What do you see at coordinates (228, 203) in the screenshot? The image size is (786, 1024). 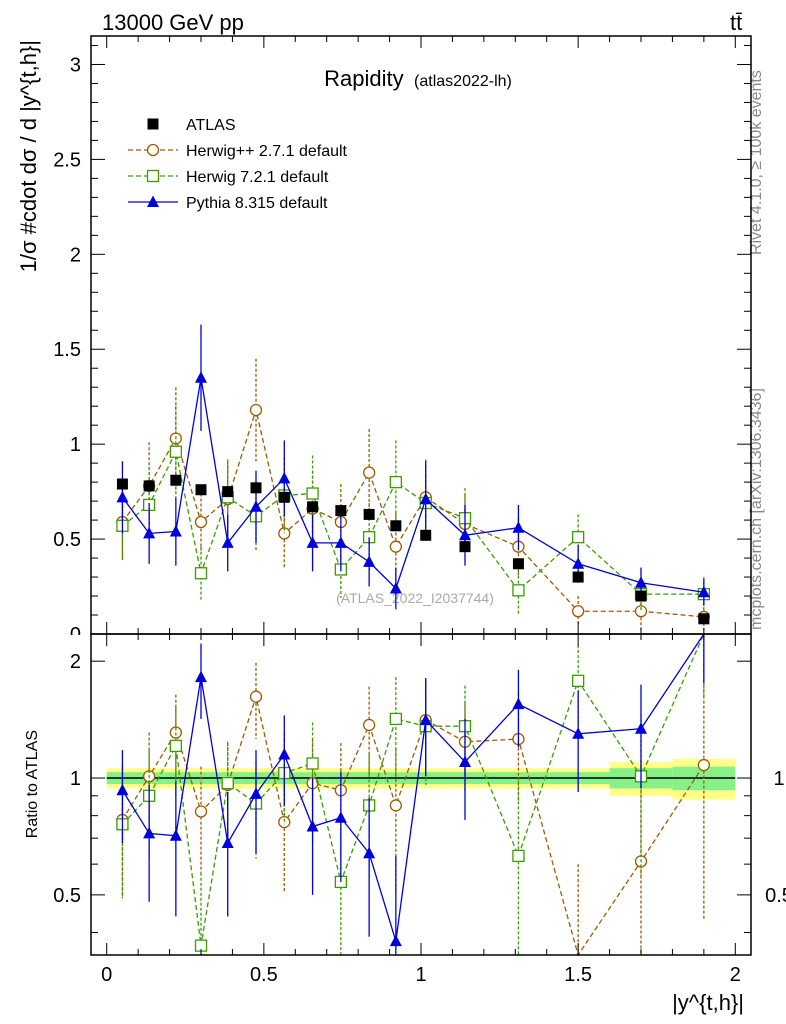 I see `legend-entry-pythia-8-315-default: Pythia 8.315 default` at bounding box center [228, 203].